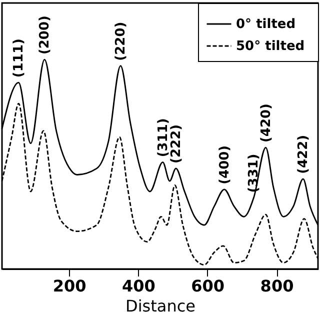 Image resolution: width=320 pixels, height=320 pixels. What do you see at coordinates (139, 286) in the screenshot?
I see `x-tick-label: 400` at bounding box center [139, 286].